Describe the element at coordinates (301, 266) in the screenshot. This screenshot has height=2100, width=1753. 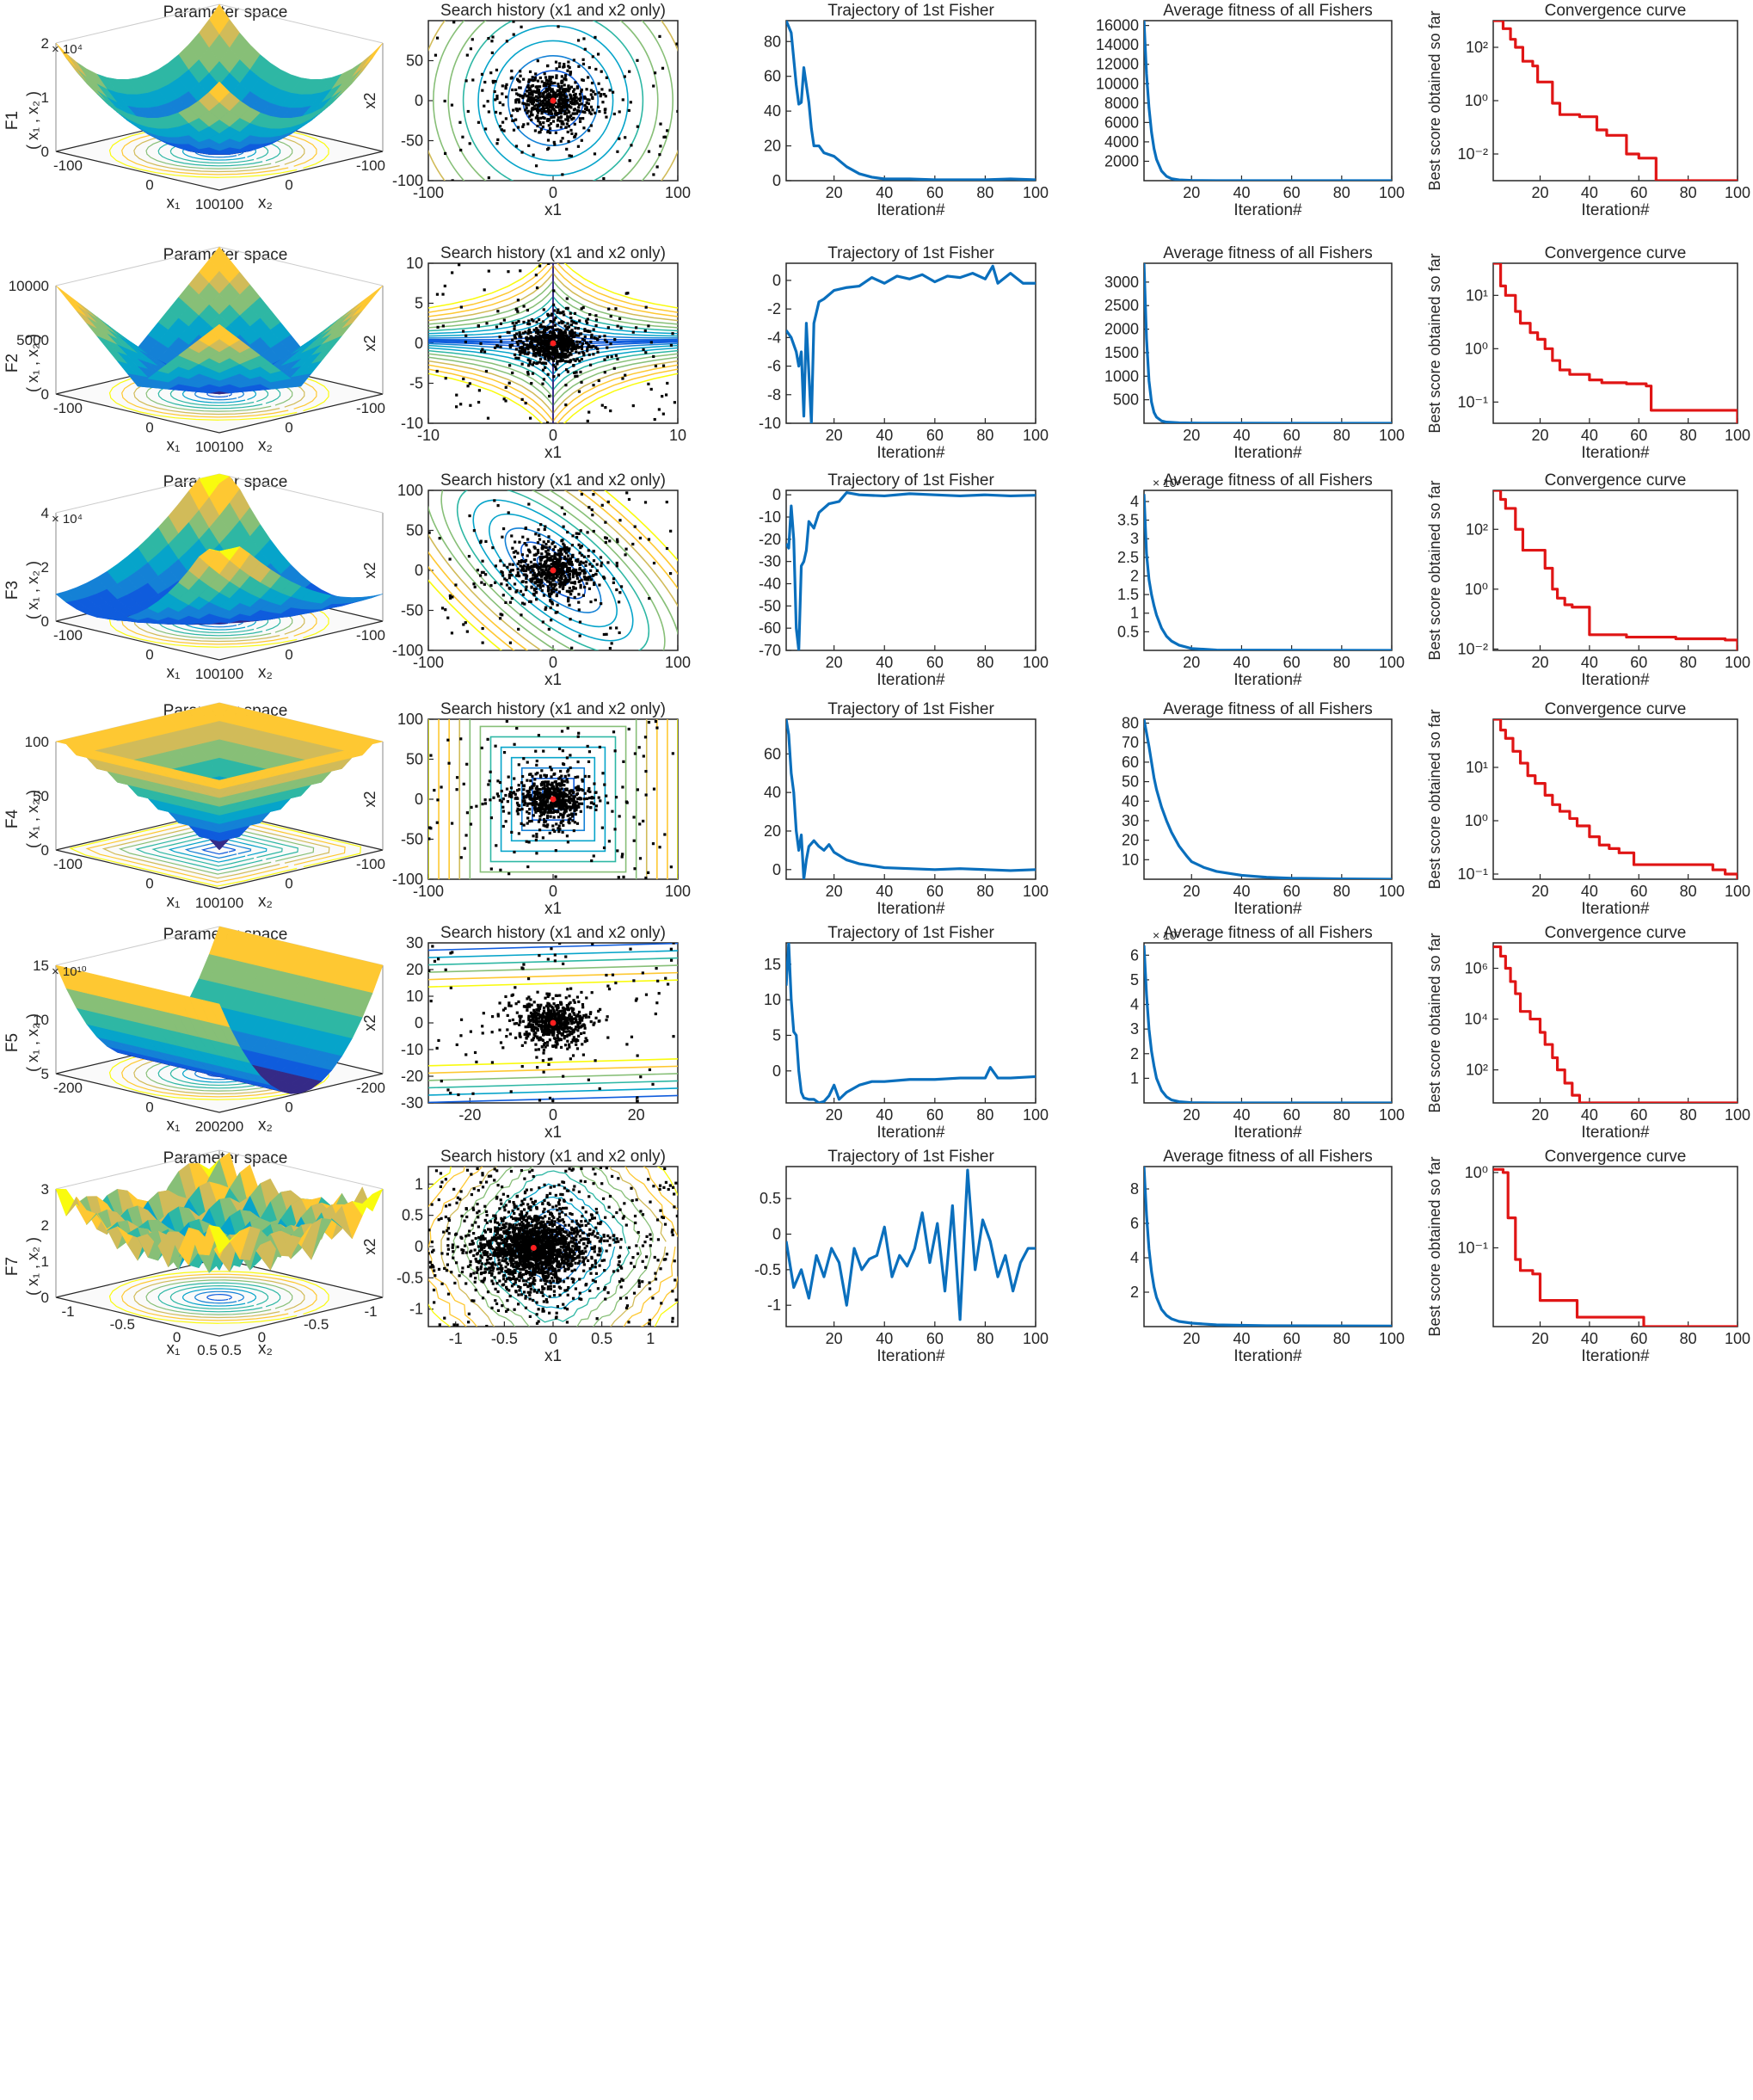
I see `axis-edge` at that location.